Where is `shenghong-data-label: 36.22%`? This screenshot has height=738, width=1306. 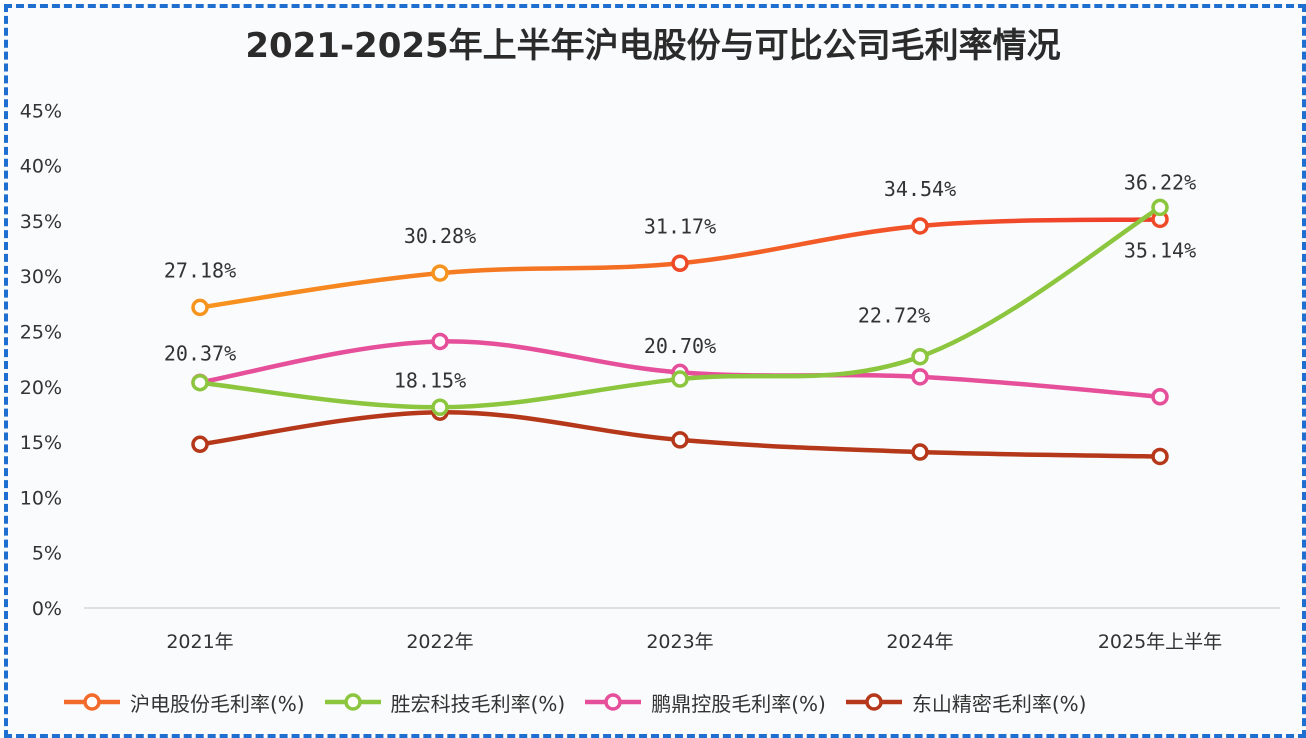
shenghong-data-label: 36.22% is located at coordinates (1160, 182).